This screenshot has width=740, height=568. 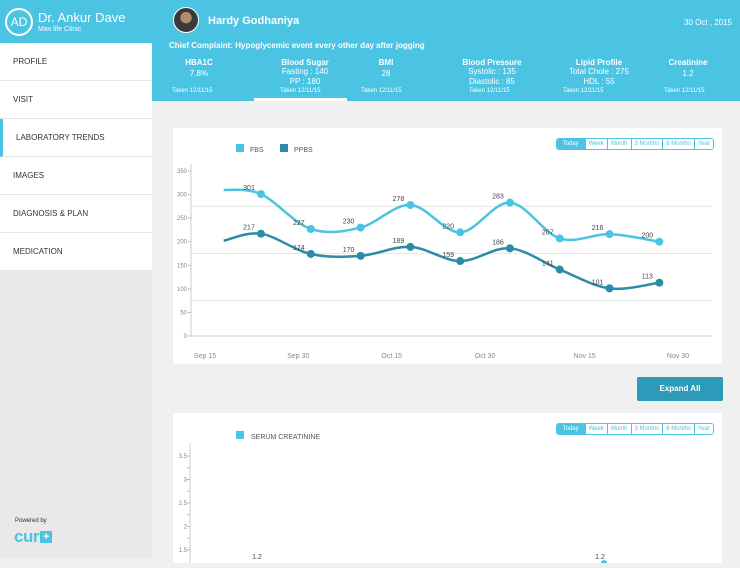 I want to click on x-tick-label: Oct 30, so click(x=485, y=356).